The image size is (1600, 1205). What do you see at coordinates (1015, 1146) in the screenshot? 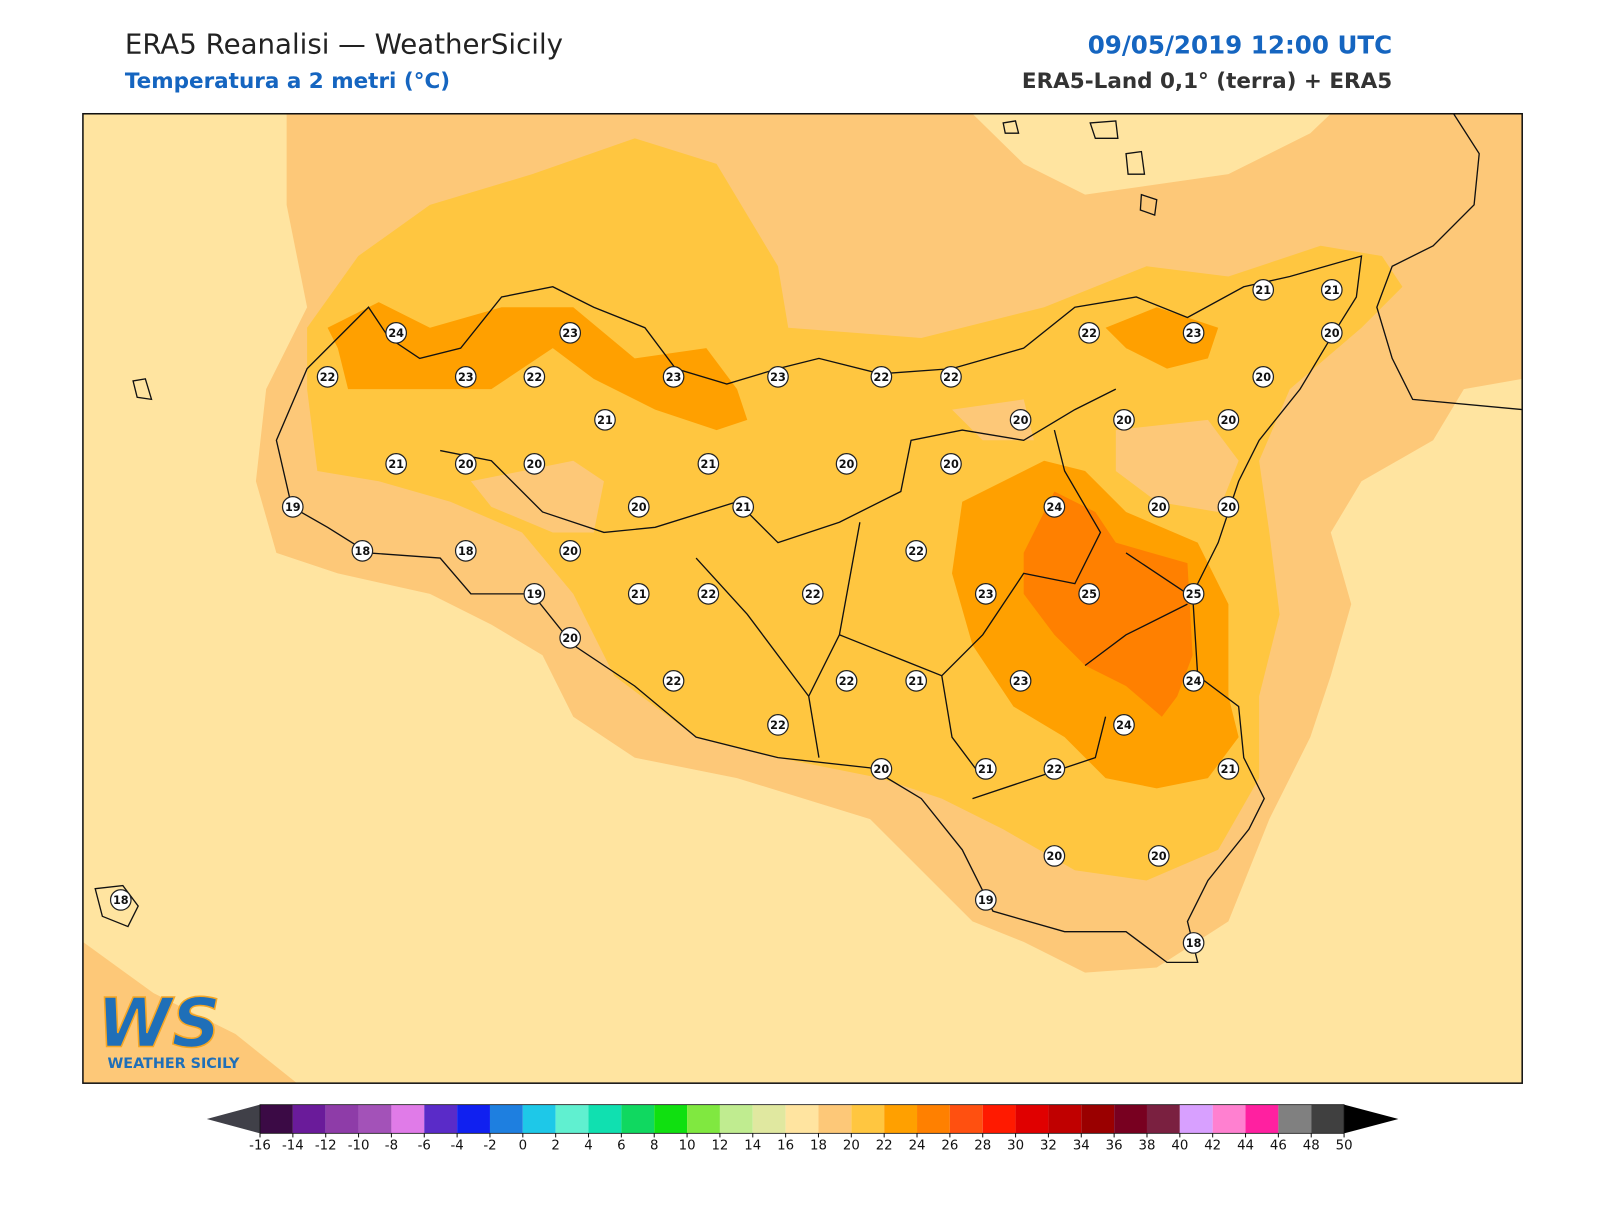
I see `colorbar-tick-label: 30` at bounding box center [1015, 1146].